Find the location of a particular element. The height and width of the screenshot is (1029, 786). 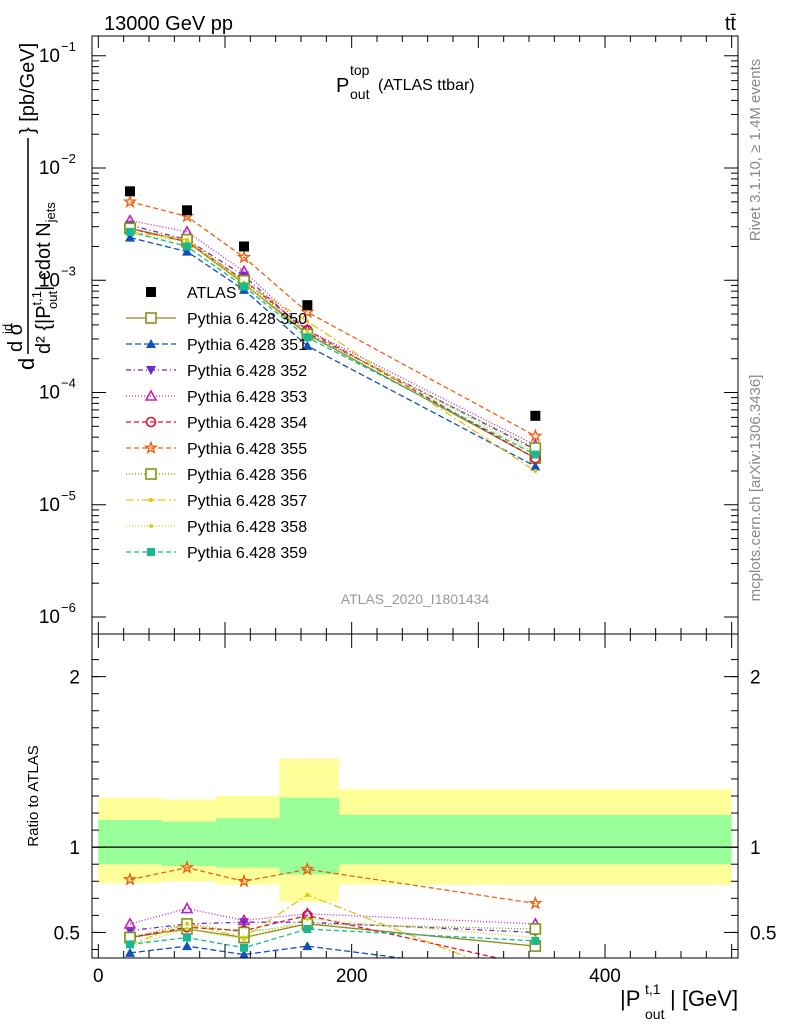

main-plot-content is located at coordinates (332, 329).